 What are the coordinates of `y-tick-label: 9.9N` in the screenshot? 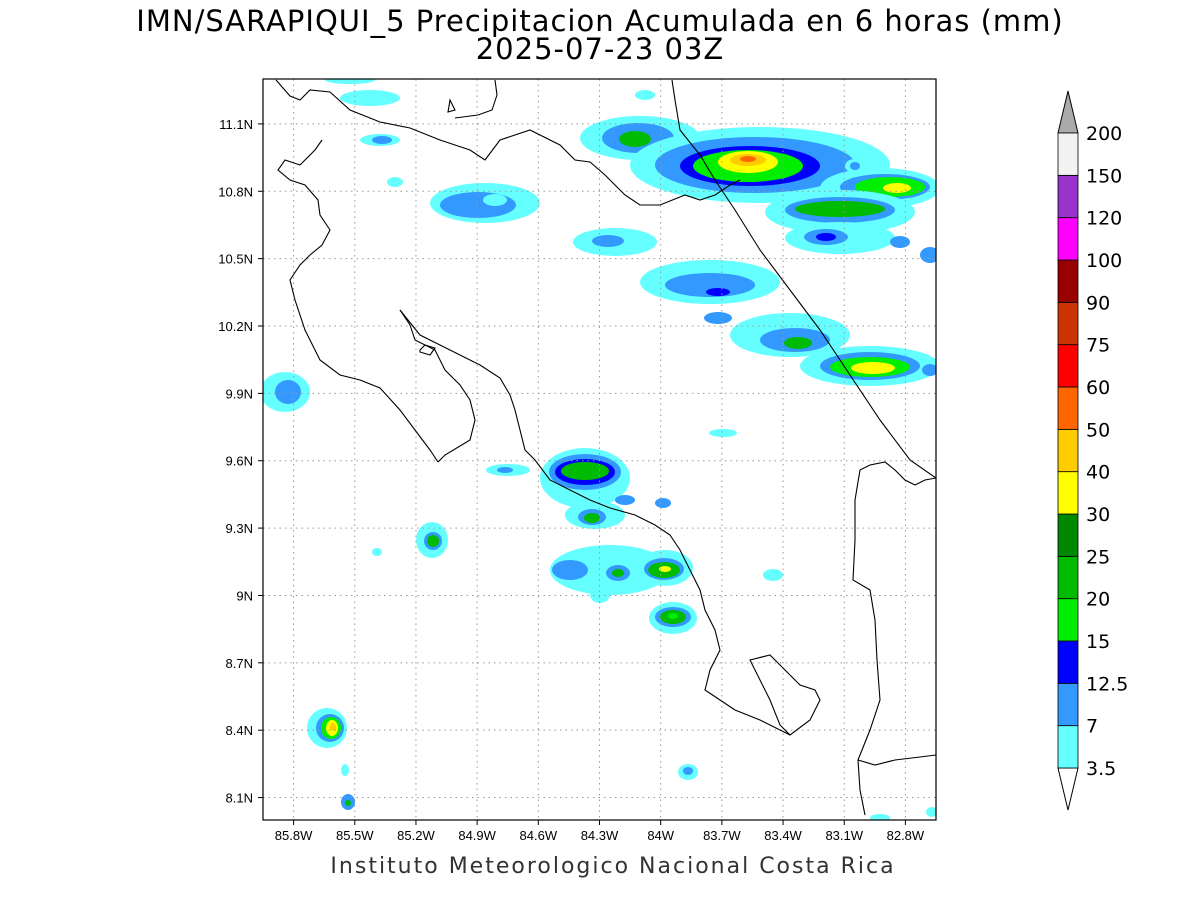 It's located at (239, 393).